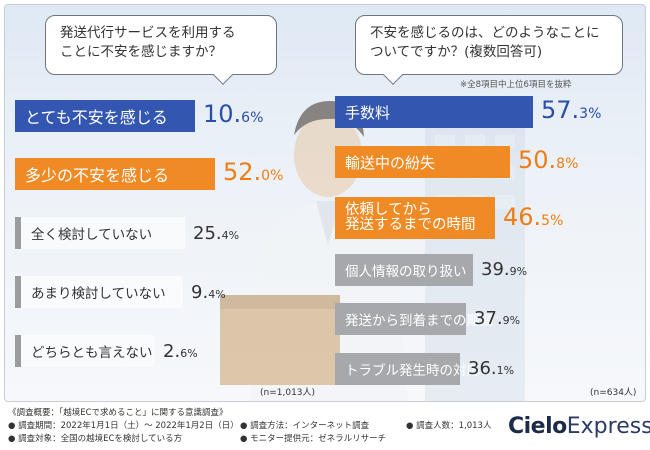  What do you see at coordinates (253, 172) in the screenshot?
I see `left-value-1: 52.0%` at bounding box center [253, 172].